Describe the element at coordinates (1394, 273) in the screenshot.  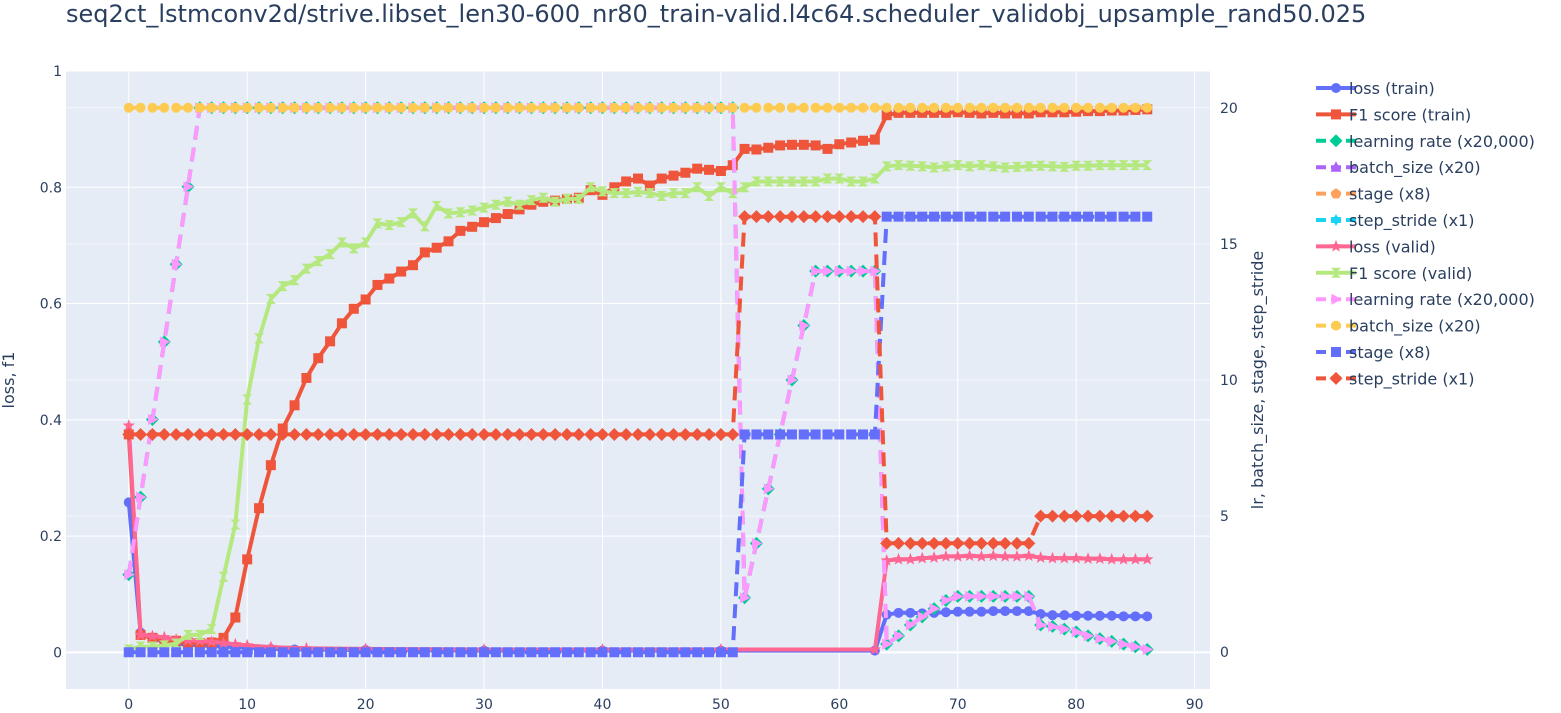
I see `legend-item: F1 score (valid)` at that location.